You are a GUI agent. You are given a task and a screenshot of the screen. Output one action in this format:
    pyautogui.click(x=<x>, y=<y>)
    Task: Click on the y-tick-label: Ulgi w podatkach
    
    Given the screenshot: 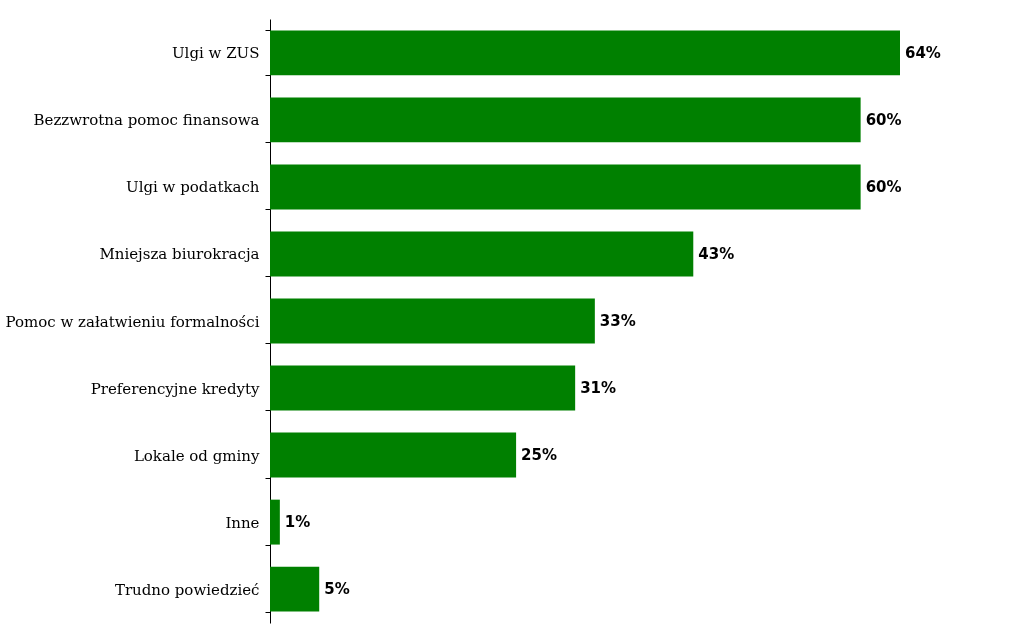 What is the action you would take?
    pyautogui.click(x=192, y=187)
    